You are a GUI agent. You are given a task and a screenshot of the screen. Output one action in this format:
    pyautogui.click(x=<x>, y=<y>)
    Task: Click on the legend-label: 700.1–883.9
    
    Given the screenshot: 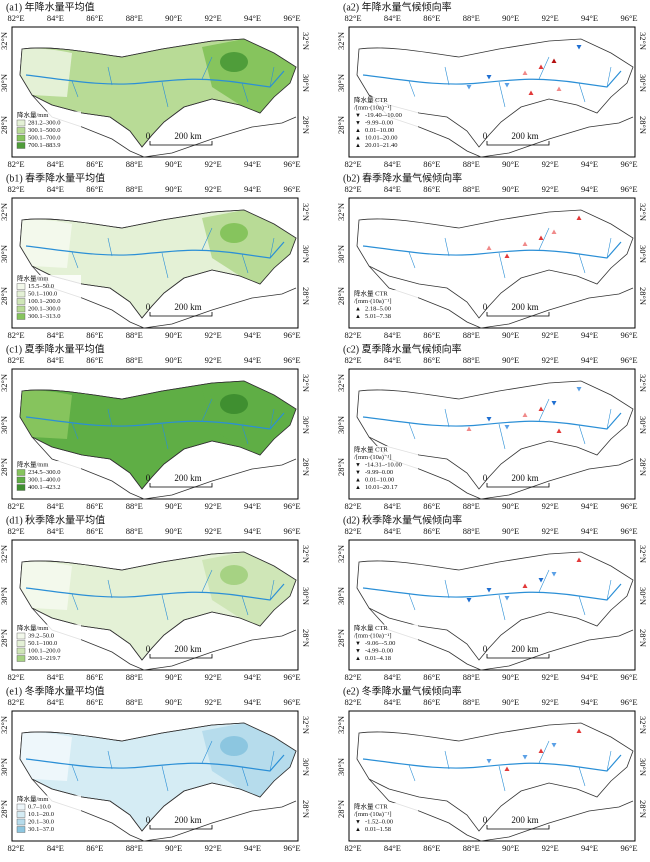 What is the action you would take?
    pyautogui.click(x=44, y=145)
    